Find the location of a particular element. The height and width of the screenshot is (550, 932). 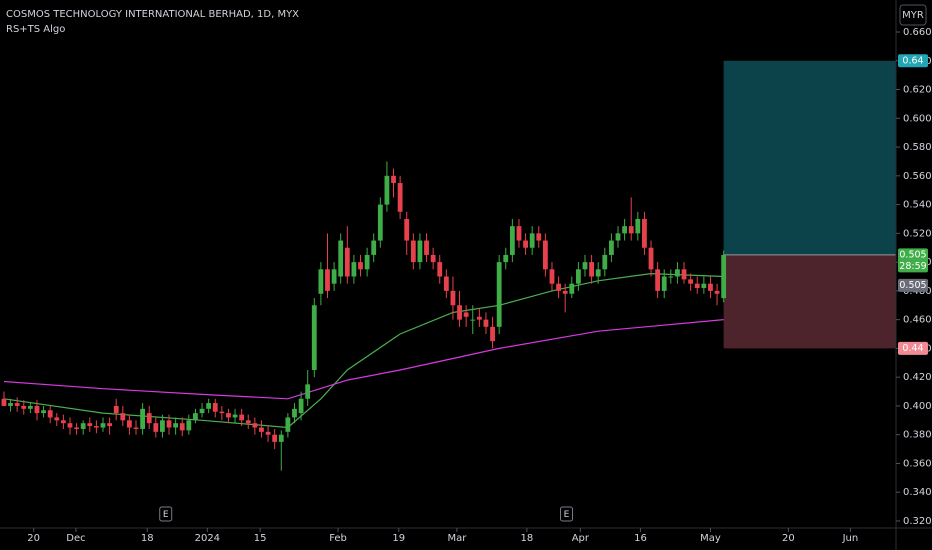

event-label: E is located at coordinates (567, 515).